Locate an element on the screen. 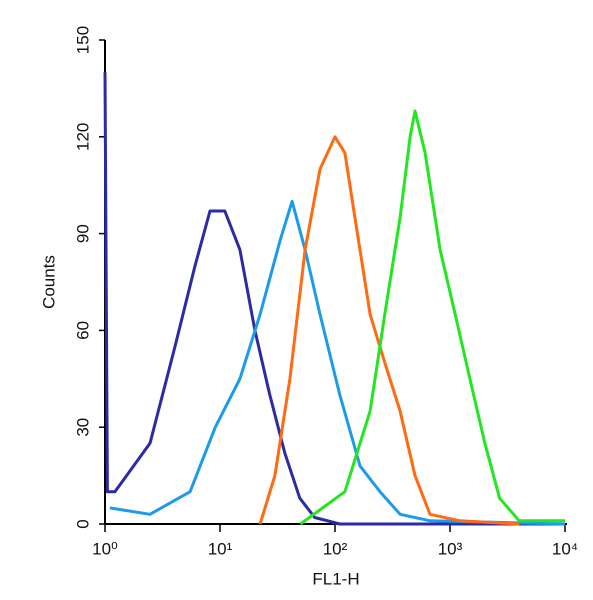 The height and width of the screenshot is (600, 593). x-axis-label: FL1-H is located at coordinates (335, 578).